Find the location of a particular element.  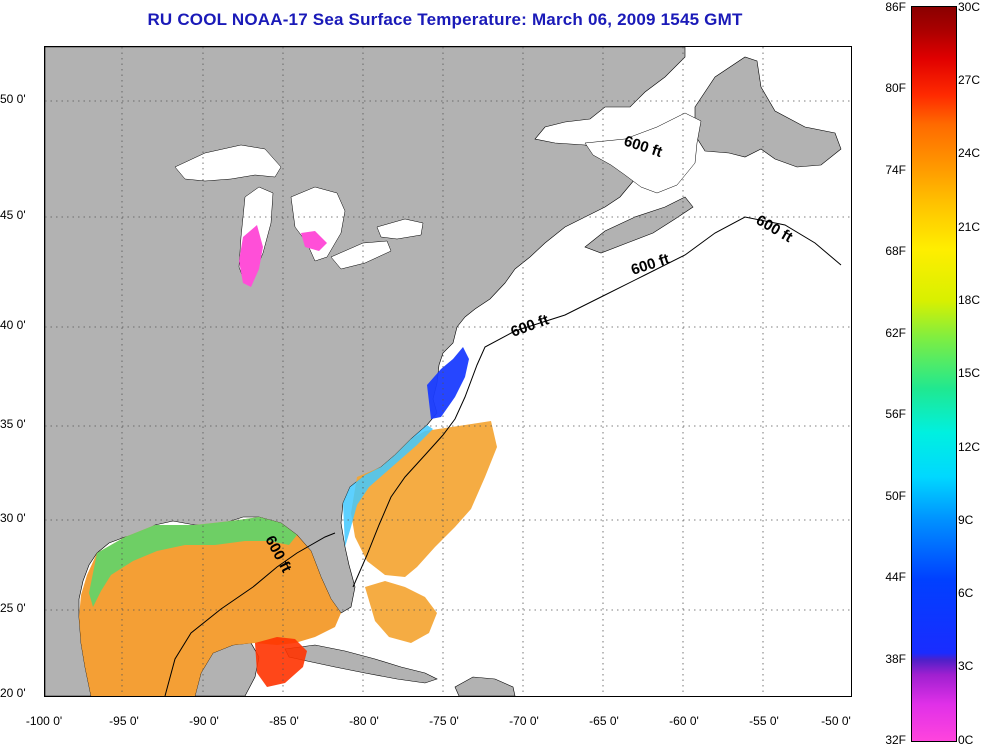

colorbar-label-27c: 27C is located at coordinates (969, 80).